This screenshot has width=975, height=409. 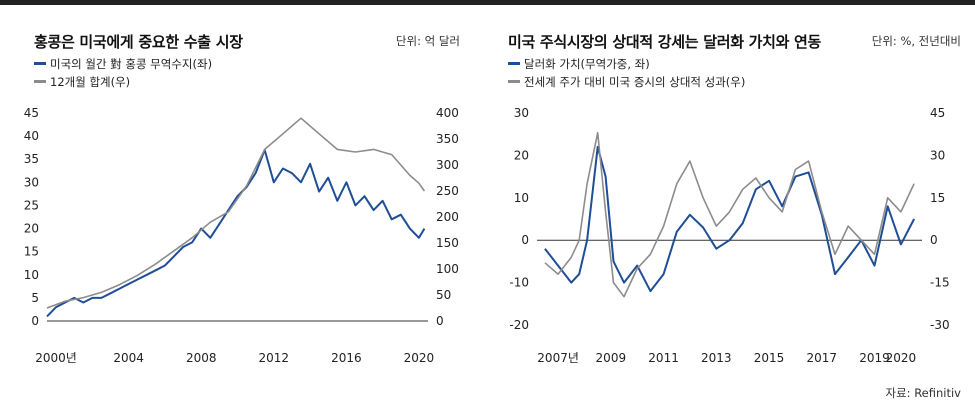 I want to click on legend-item-us-equity: 전세계 주가 대비 미국 증시의 상대적 성과(우), so click(x=626, y=82).